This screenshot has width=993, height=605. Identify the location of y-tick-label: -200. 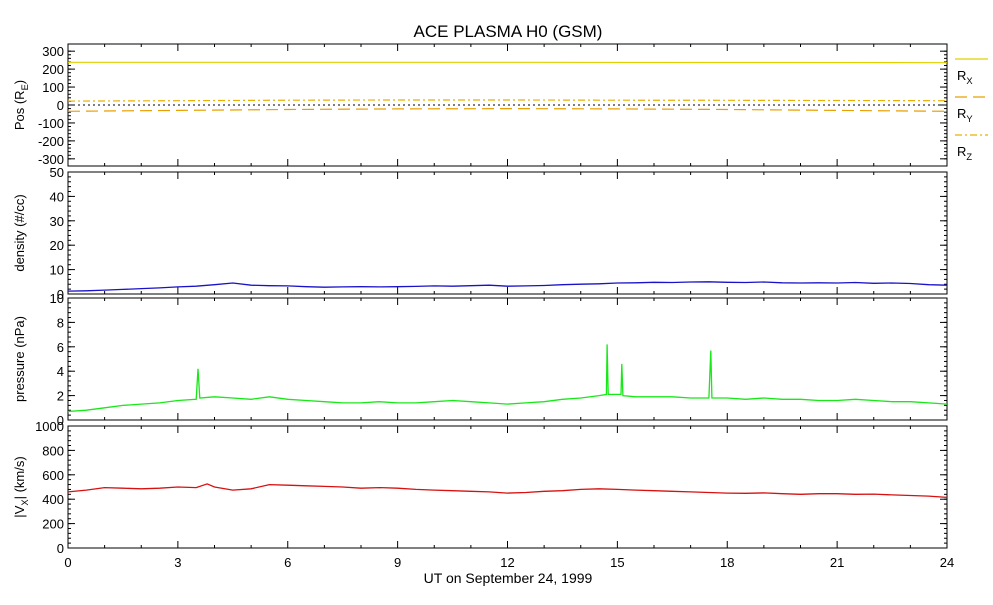
(51, 141).